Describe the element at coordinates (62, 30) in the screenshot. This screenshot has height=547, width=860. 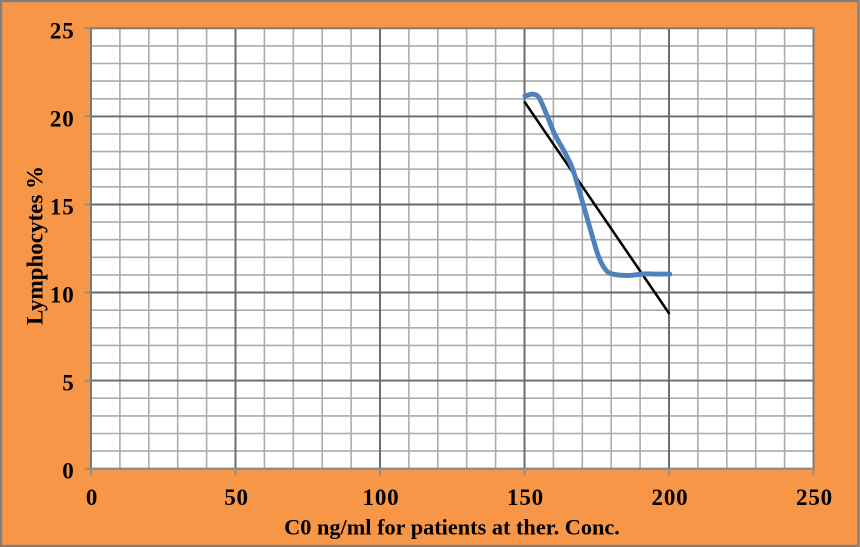
I see `svg-text: 25` at that location.